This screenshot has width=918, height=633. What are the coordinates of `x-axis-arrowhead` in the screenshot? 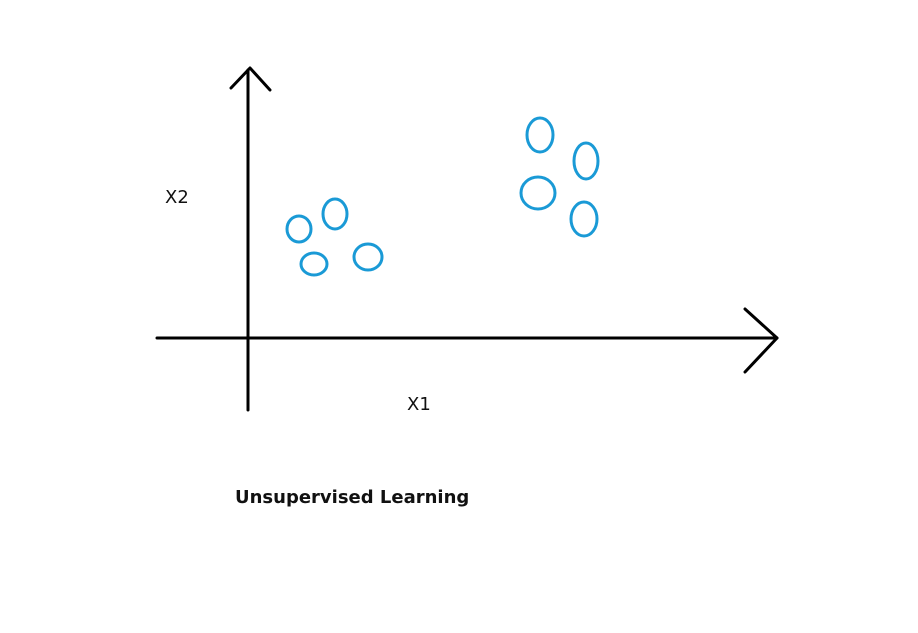 It's located at (761, 340).